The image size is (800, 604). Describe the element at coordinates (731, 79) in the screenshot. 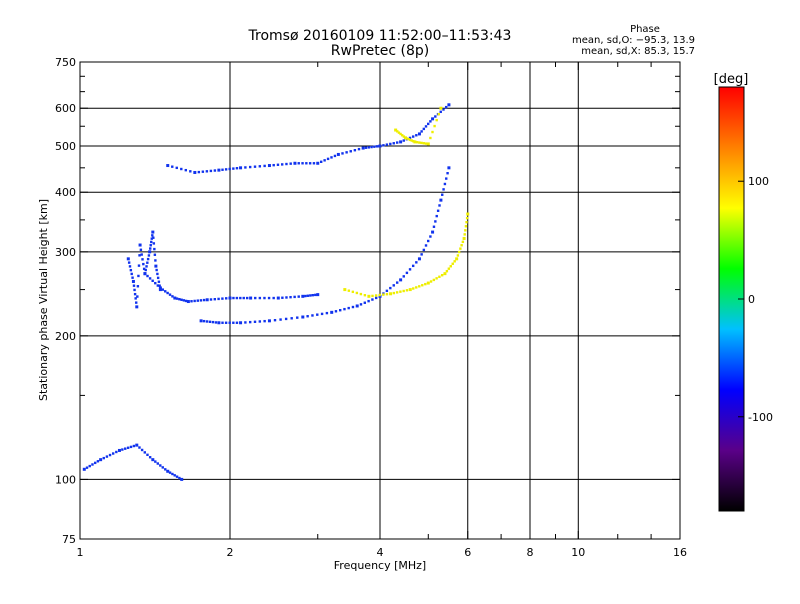

I see `colorbar-label: [deg]` at that location.